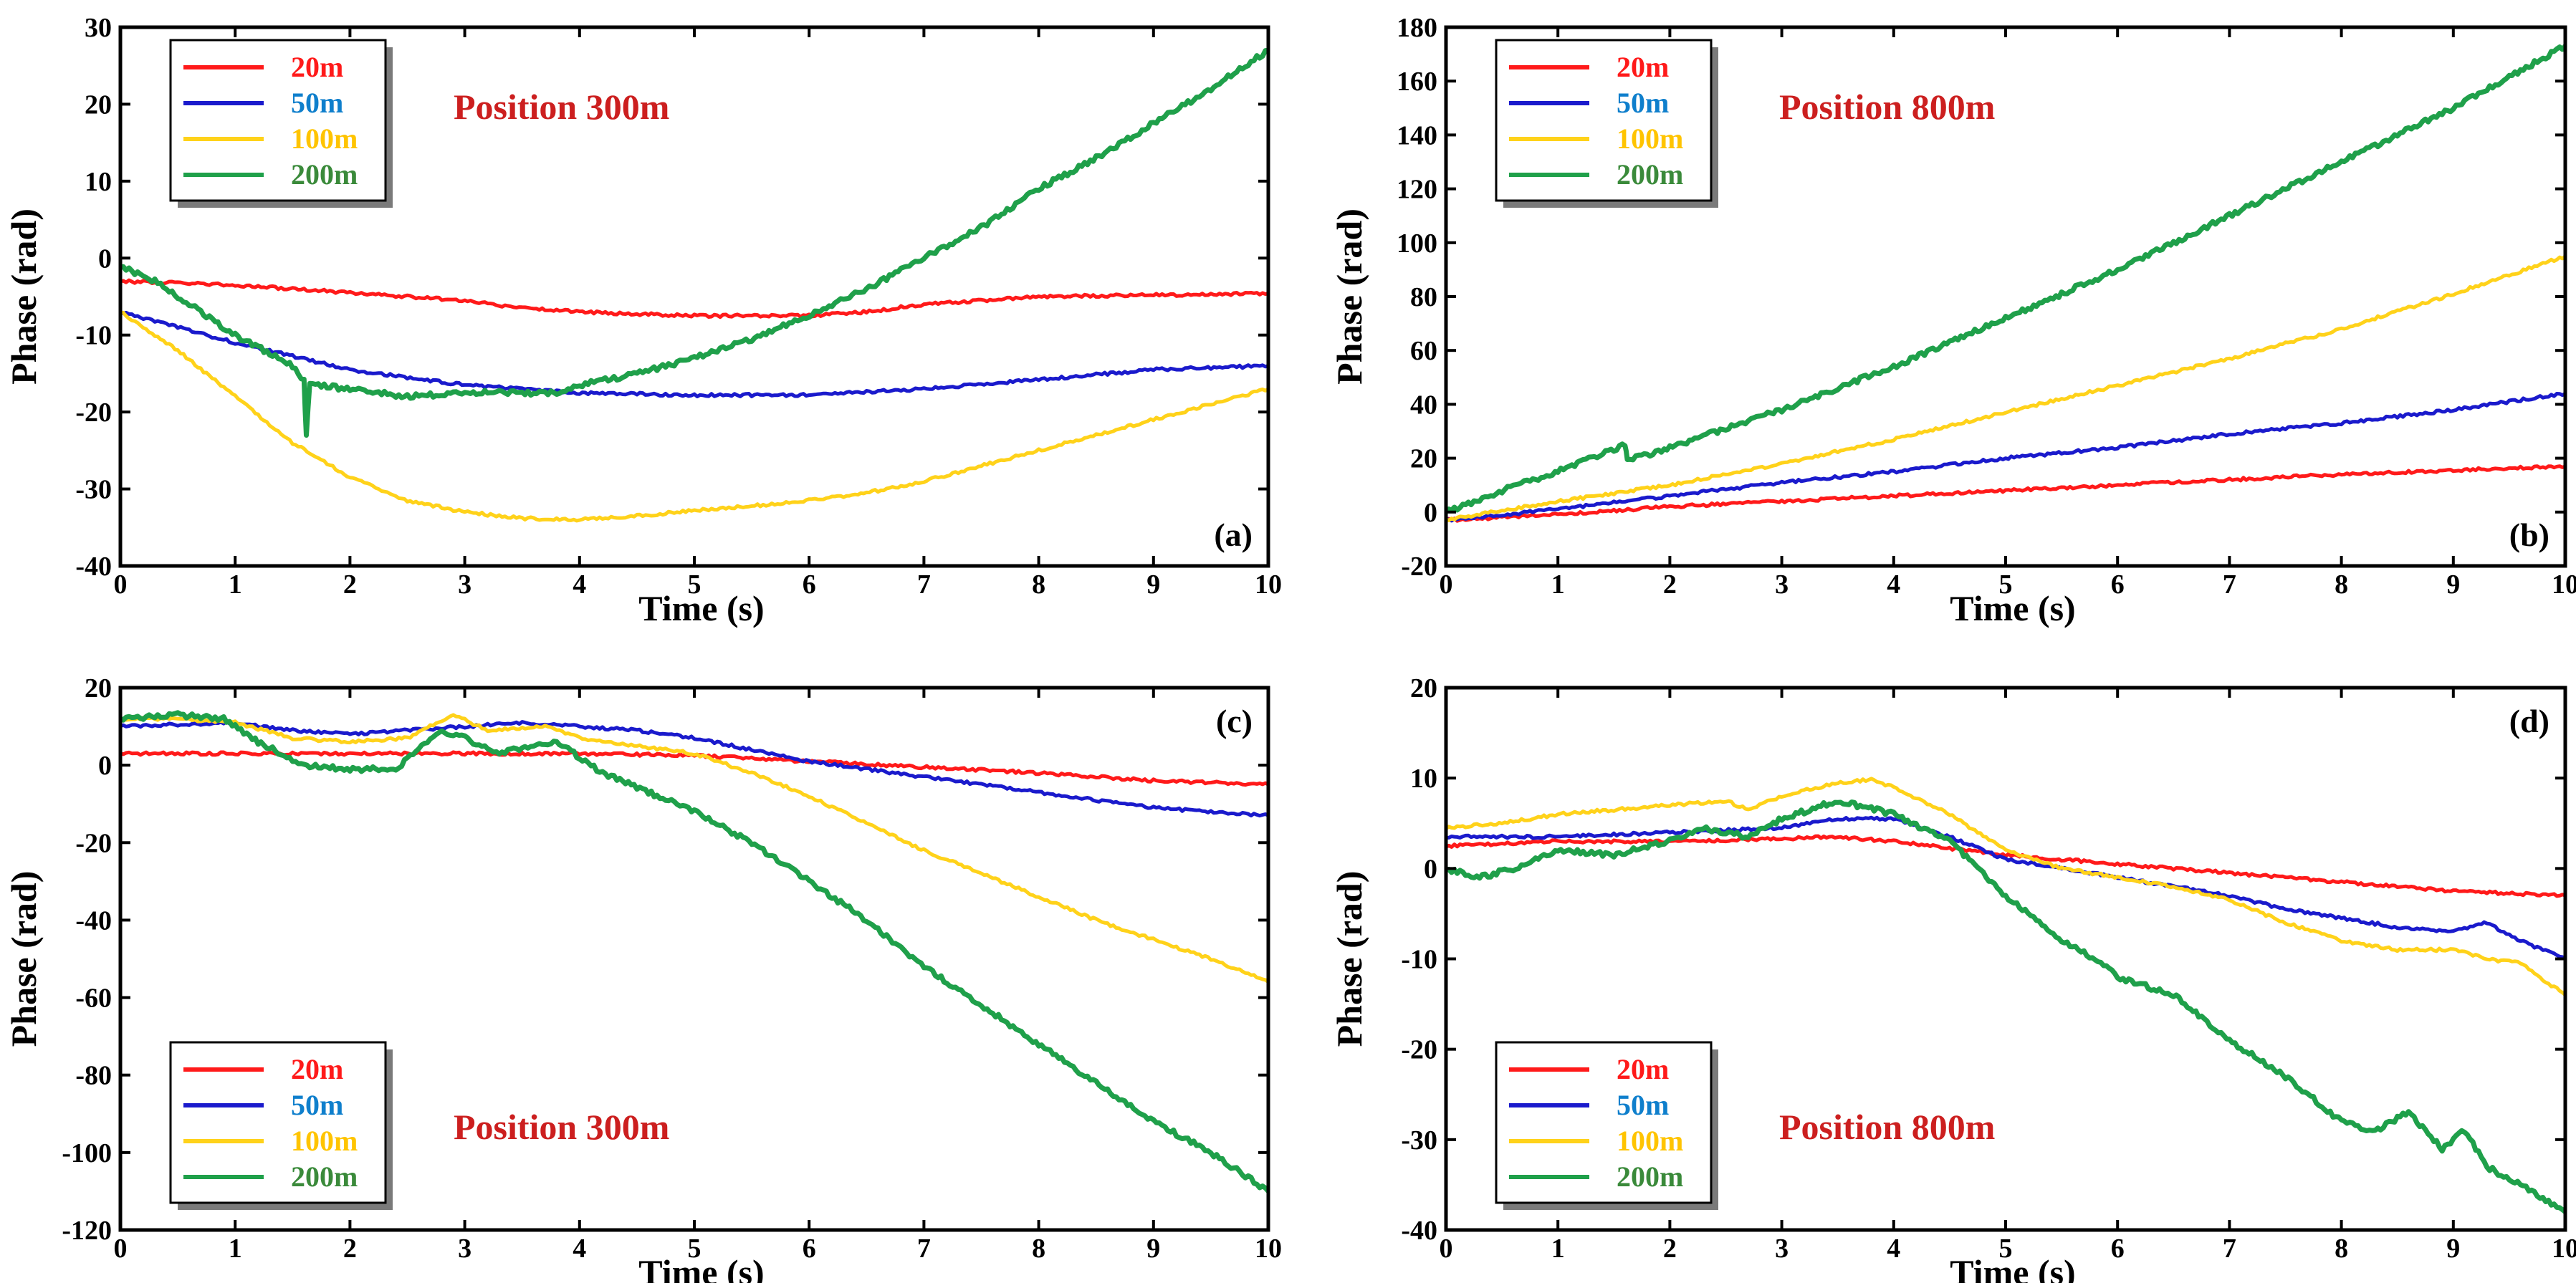 This screenshot has width=2576, height=1283. What do you see at coordinates (1423, 779) in the screenshot?
I see `y-tick-label: 10` at bounding box center [1423, 779].